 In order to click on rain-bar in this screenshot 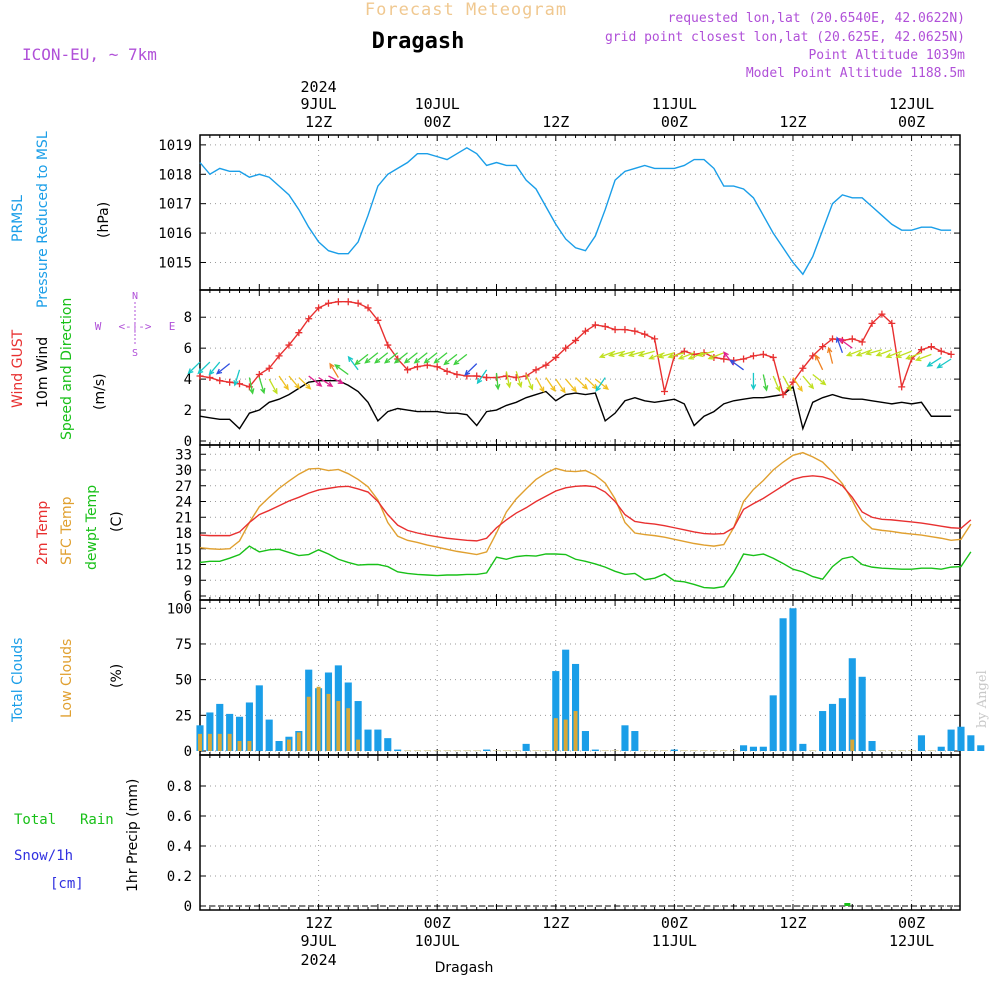, I will do `click(847, 904)`.